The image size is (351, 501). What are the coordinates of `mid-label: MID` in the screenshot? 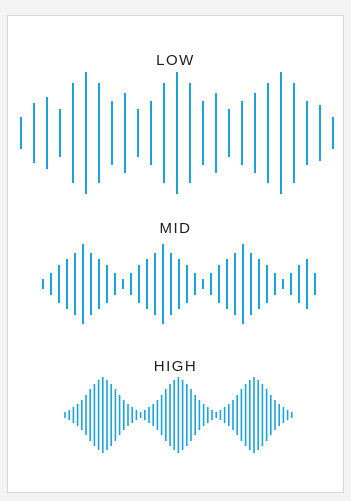 It's located at (175, 228).